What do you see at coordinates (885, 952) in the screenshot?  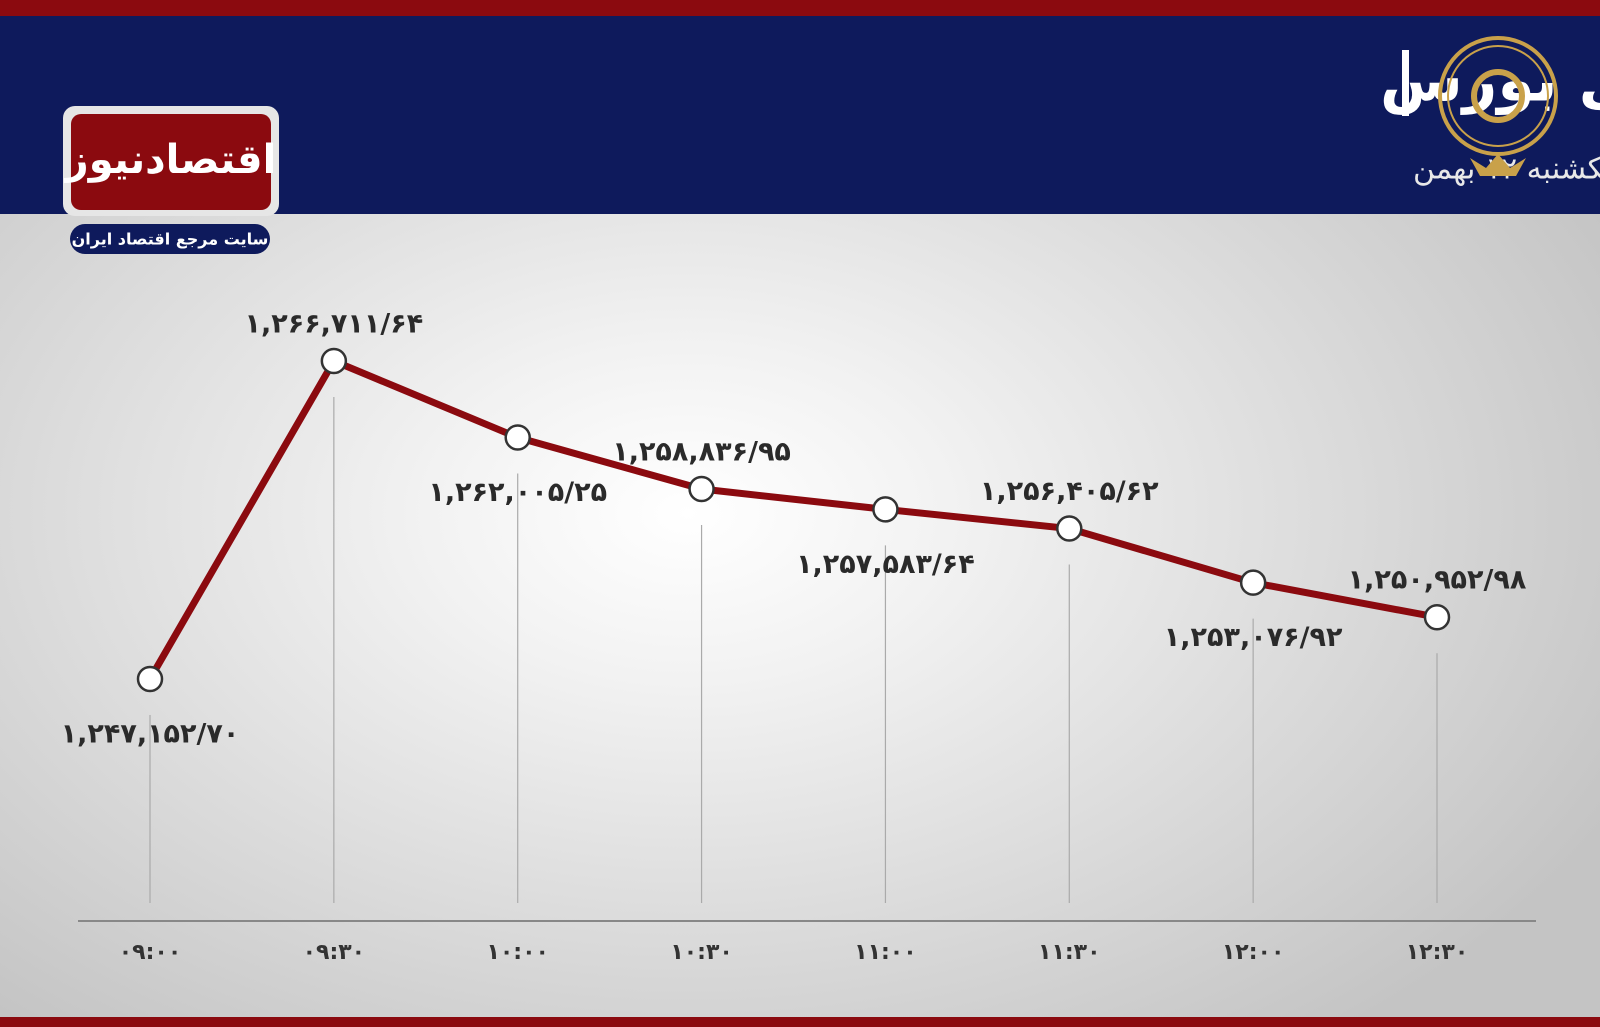 I see `x-tick-label: ۱۱:۰۰` at bounding box center [885, 952].